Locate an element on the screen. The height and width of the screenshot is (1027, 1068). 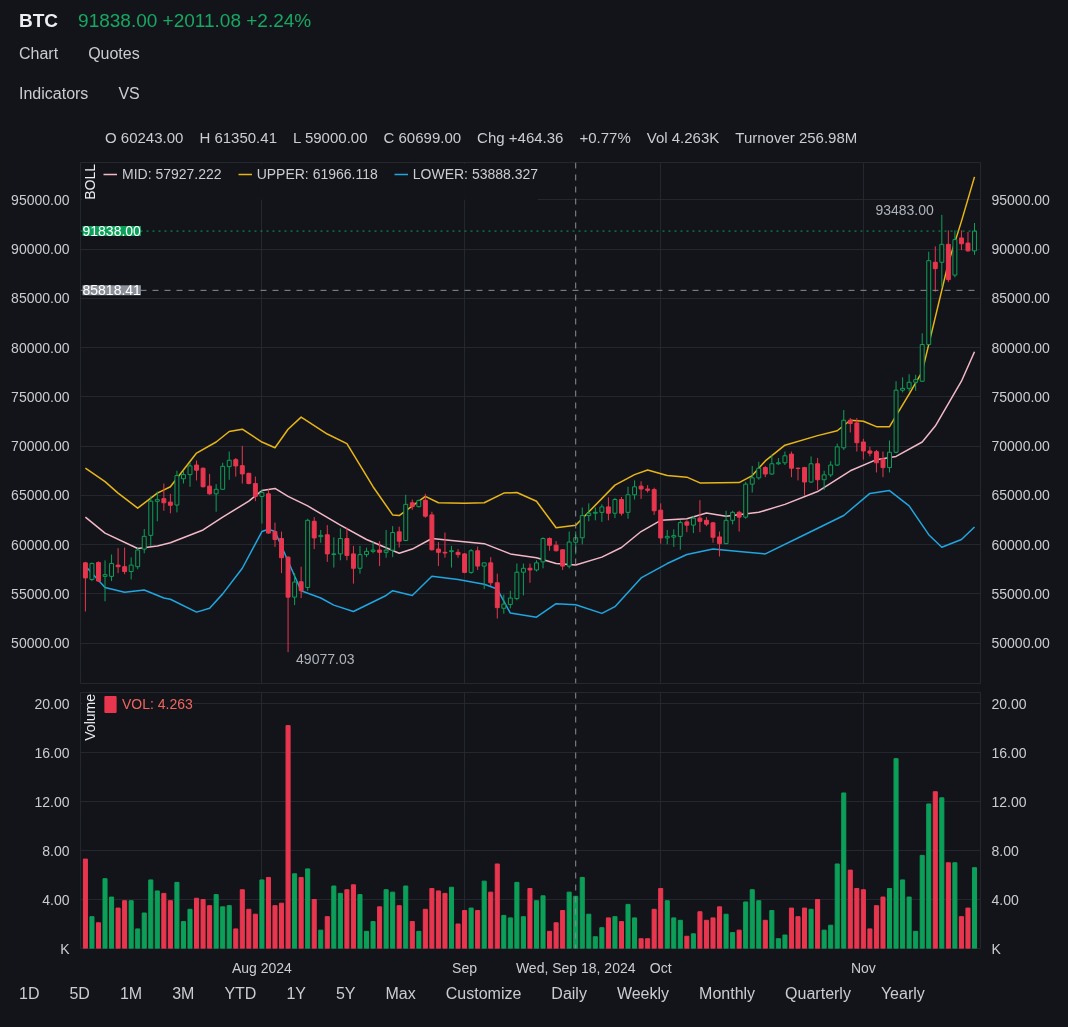
y2-tick-label: 80000.00 is located at coordinates (1021, 347).